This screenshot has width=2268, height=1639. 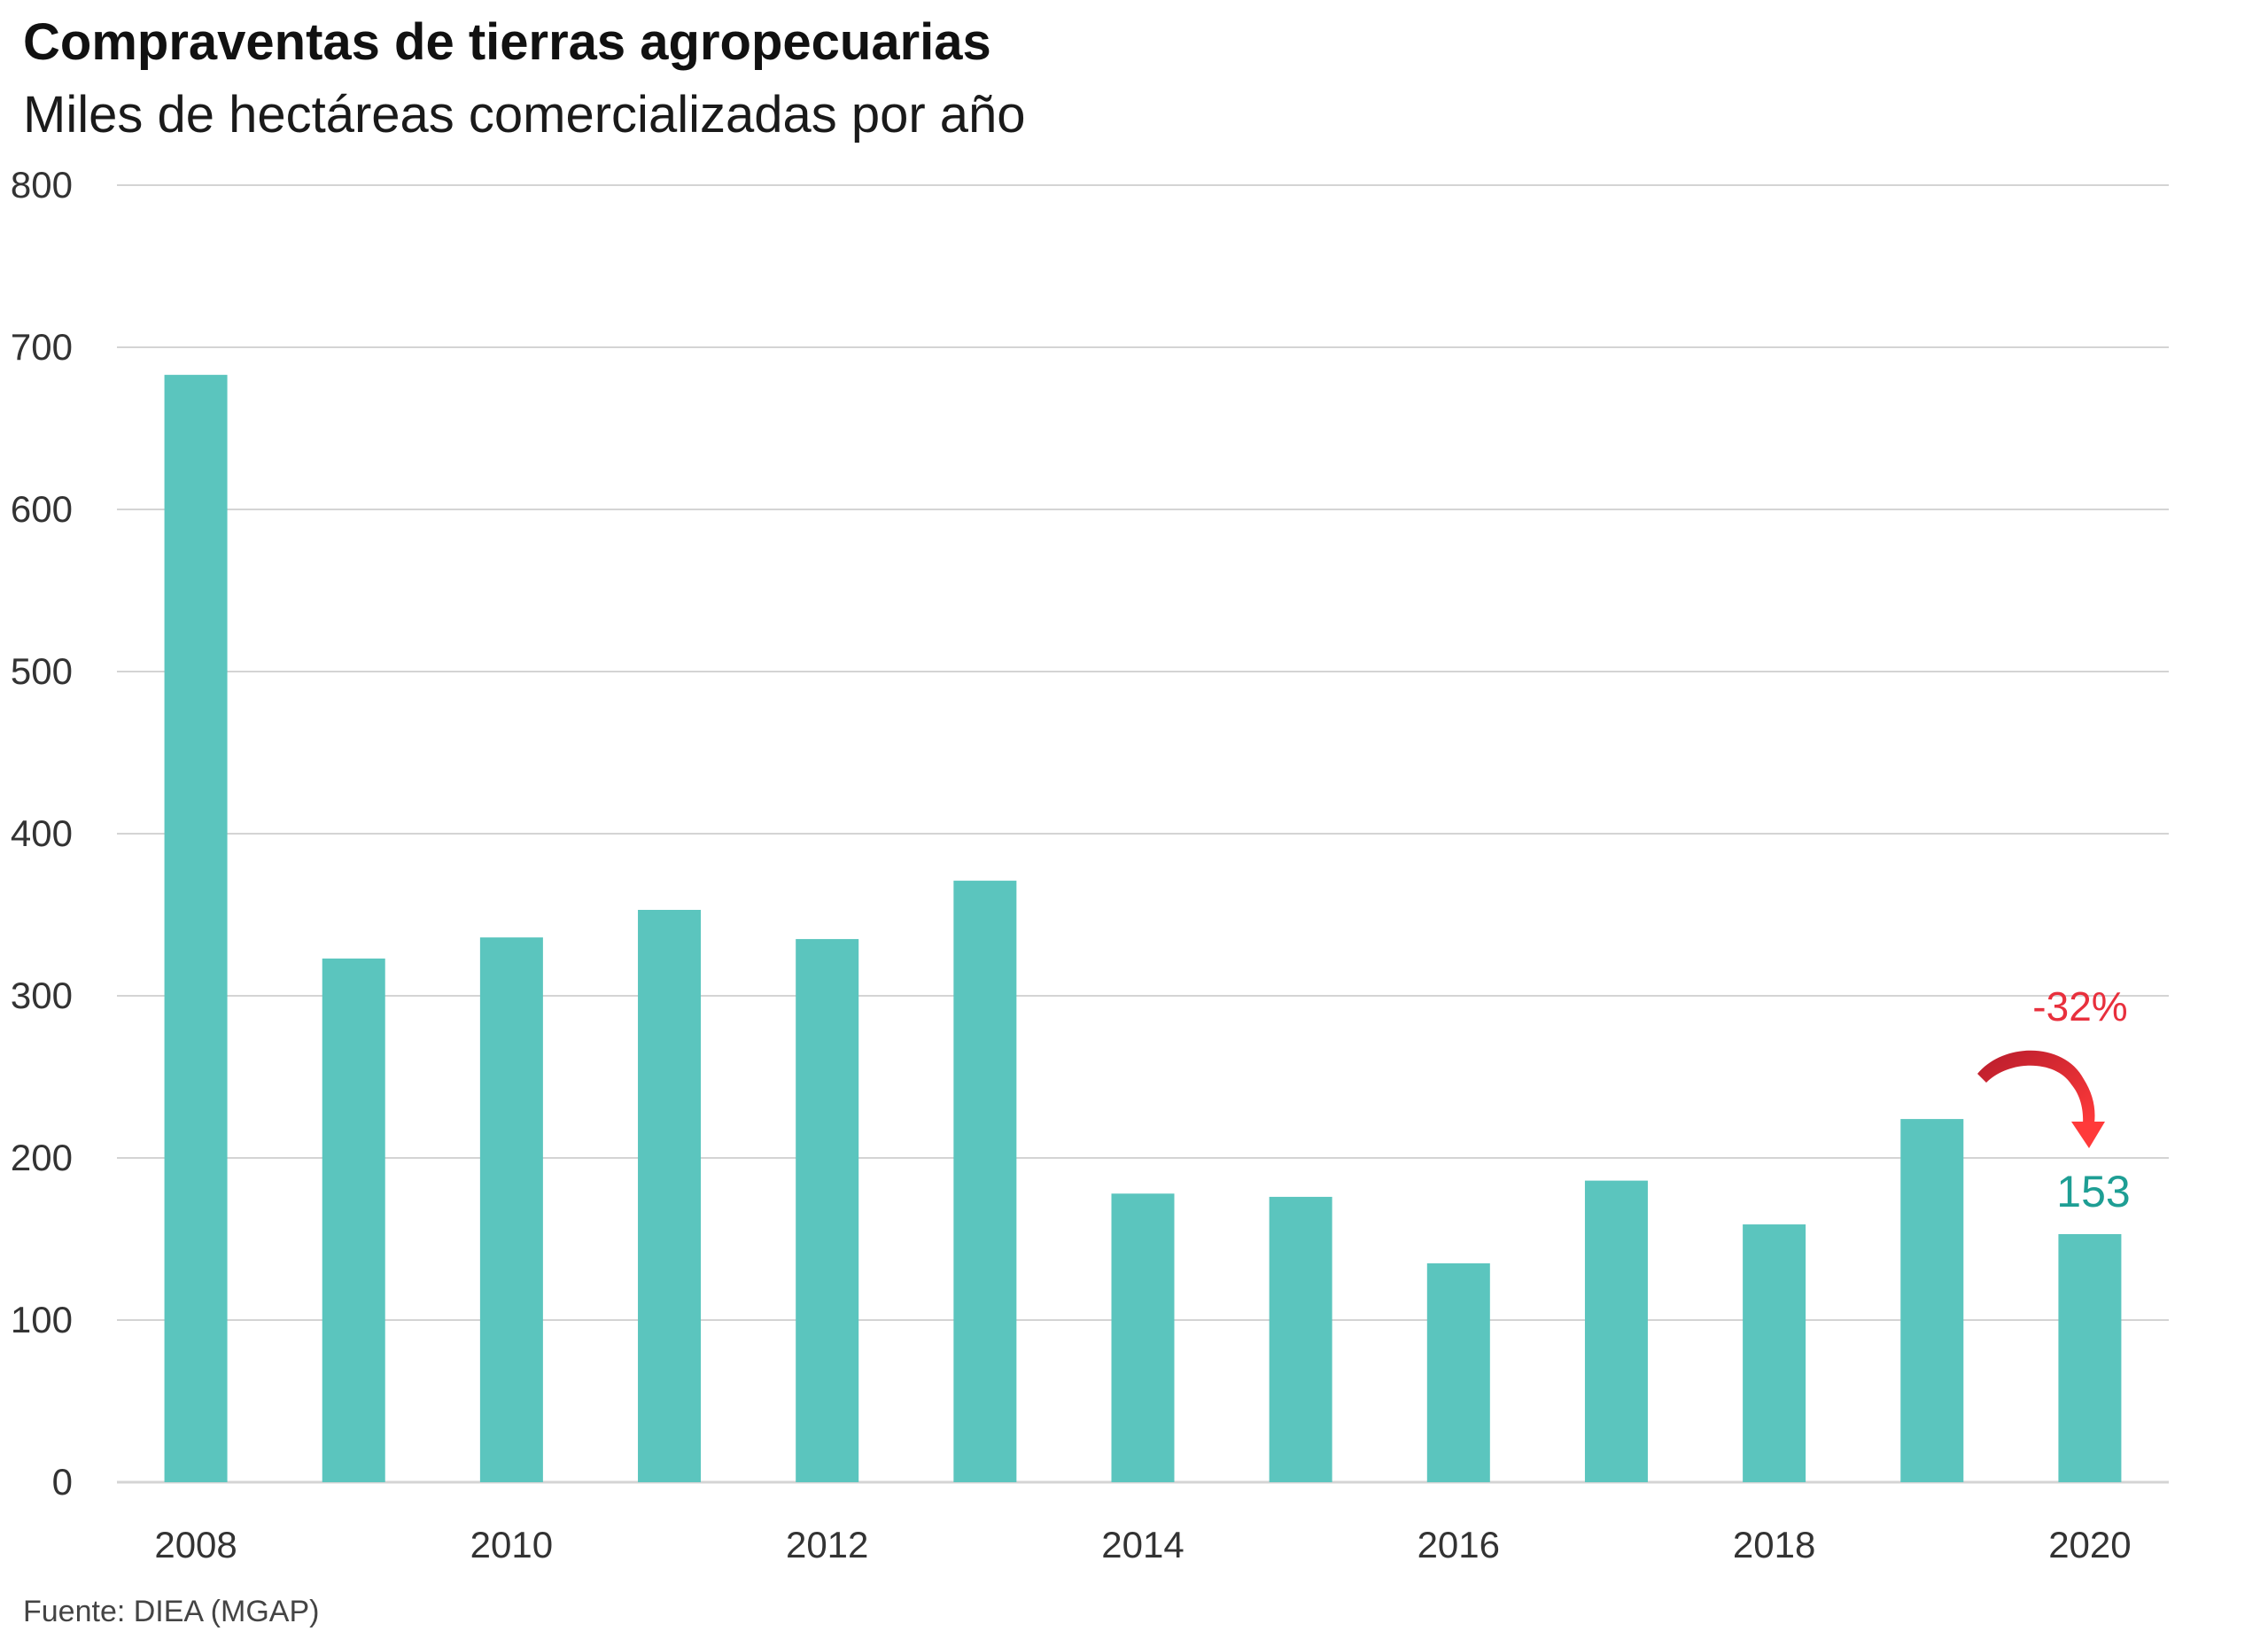 I want to click on x-tick-label: 2016, so click(x=1459, y=1544).